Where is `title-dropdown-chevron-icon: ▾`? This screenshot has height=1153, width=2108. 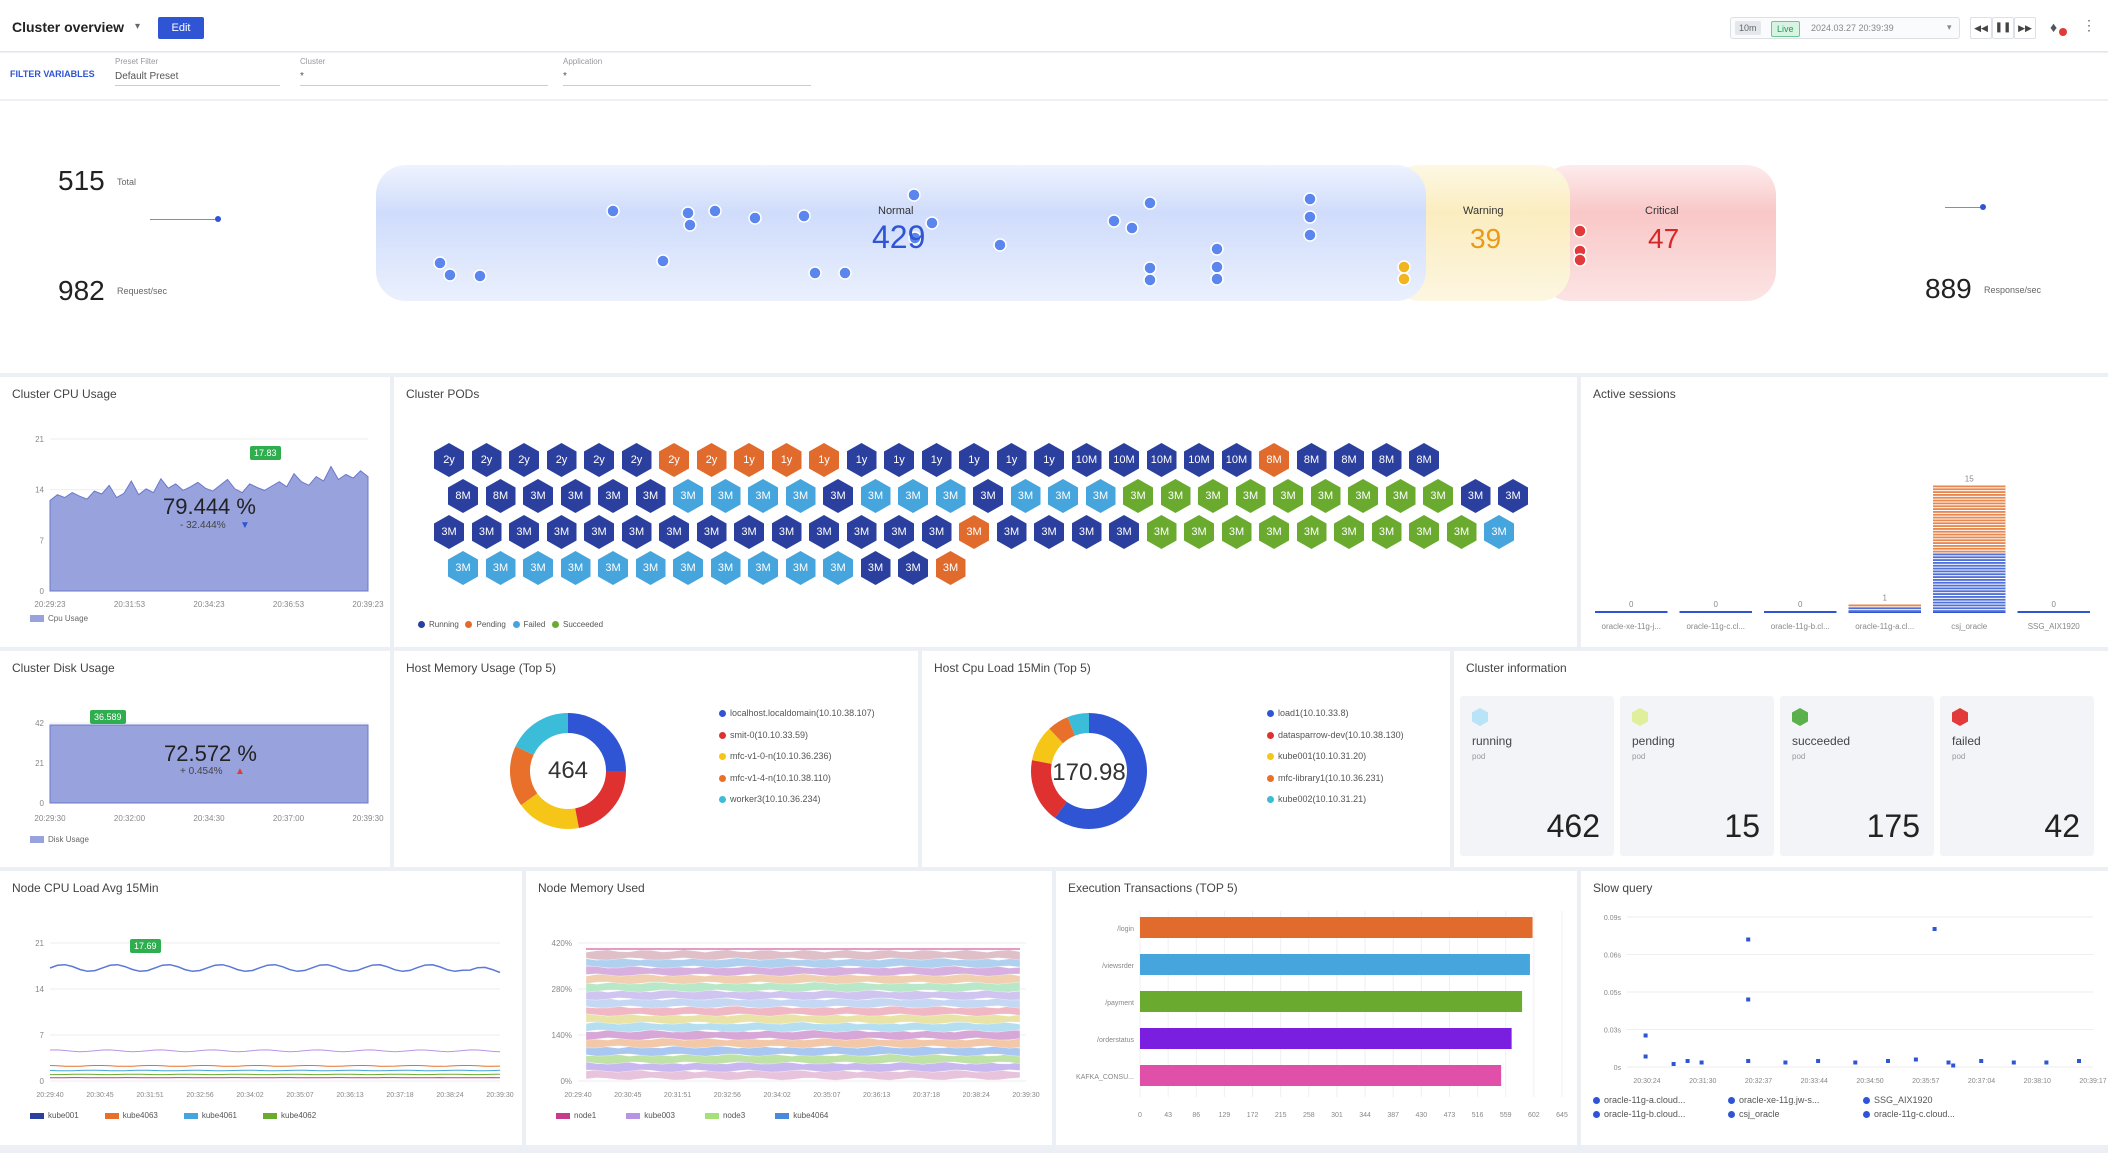
title-dropdown-chevron-icon: ▾ is located at coordinates (138, 26).